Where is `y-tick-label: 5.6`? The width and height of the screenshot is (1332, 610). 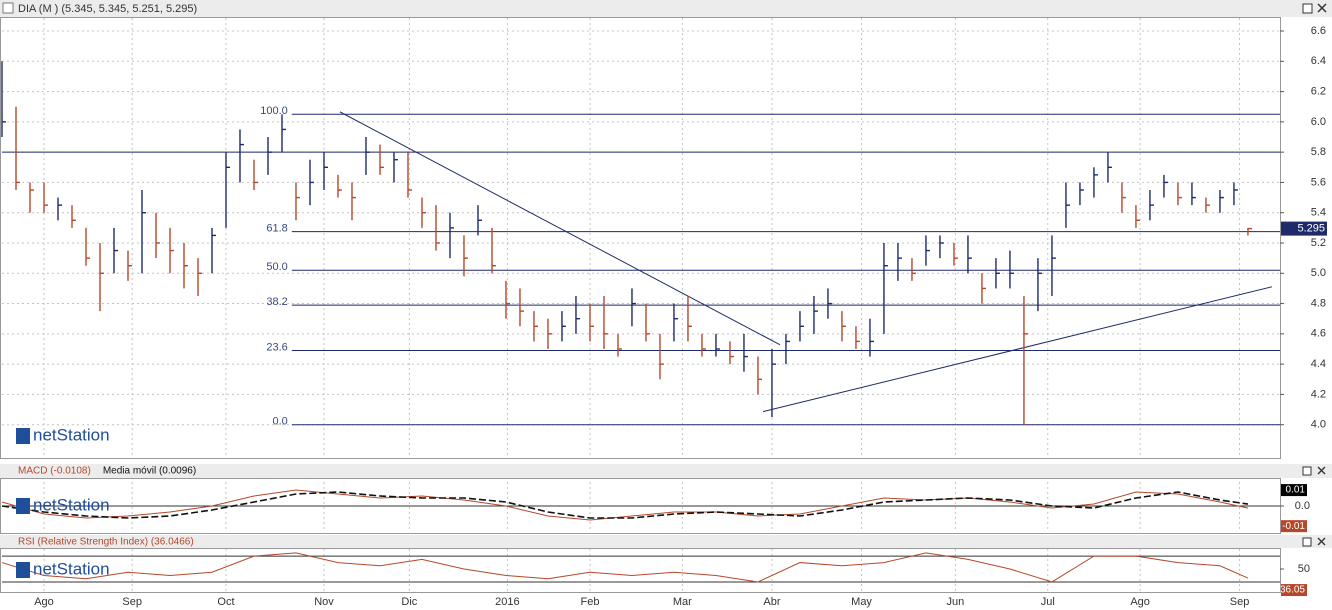
y-tick-label: 5.6 is located at coordinates (1318, 182).